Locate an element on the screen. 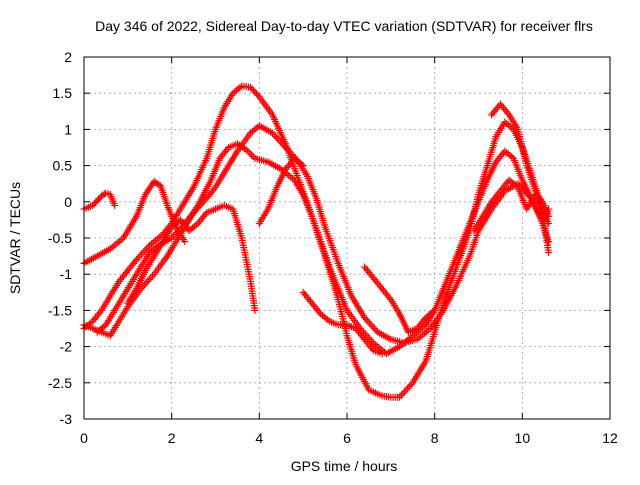  y-tick-label: 1.5 is located at coordinates (63, 93).